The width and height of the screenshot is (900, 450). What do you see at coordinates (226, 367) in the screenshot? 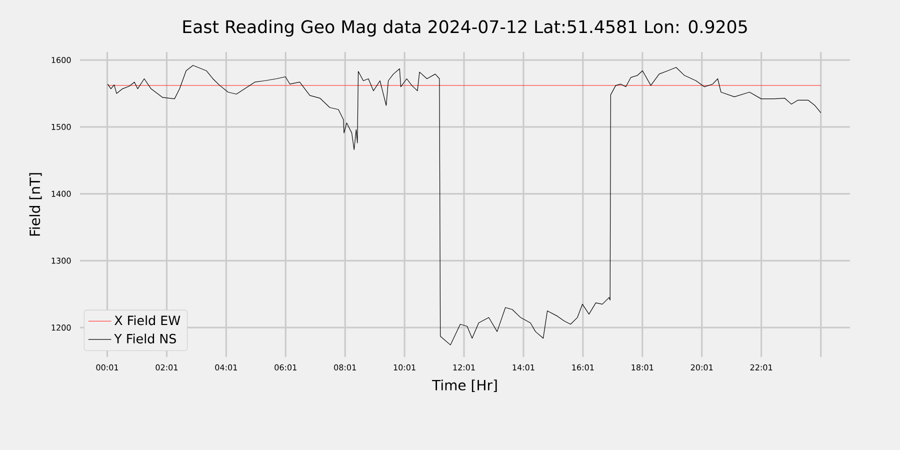
I see `x-tick-label: 04:01` at bounding box center [226, 367].